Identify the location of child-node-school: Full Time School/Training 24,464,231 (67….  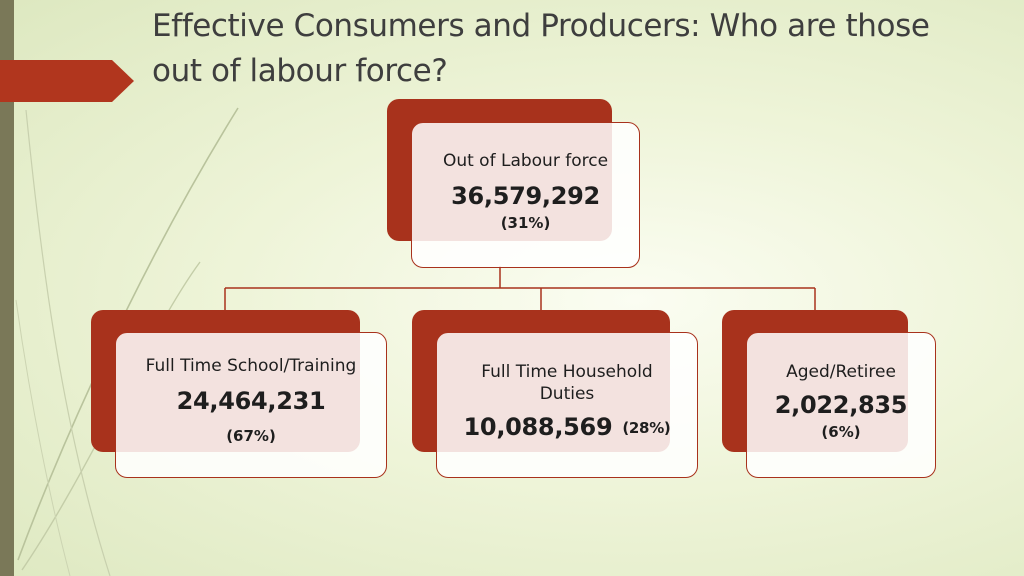
(239, 394).